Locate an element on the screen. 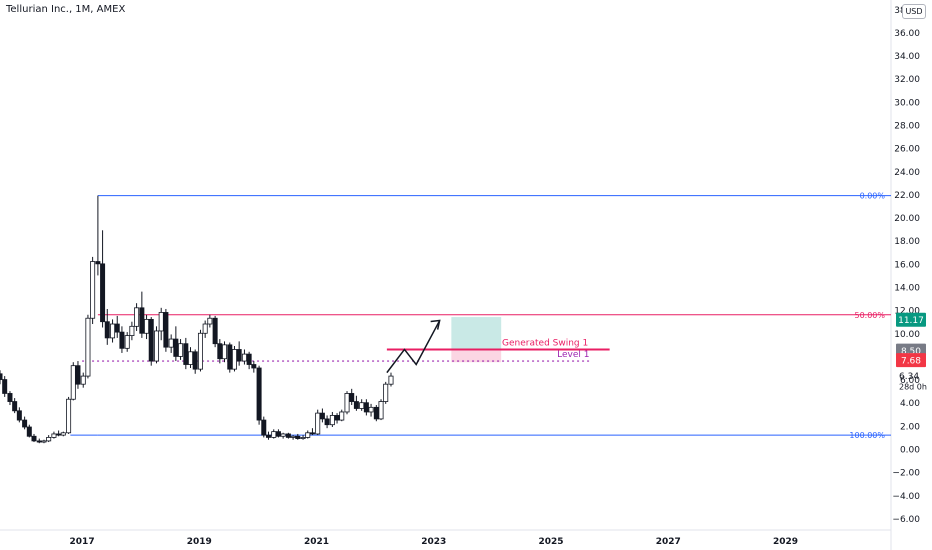 This screenshot has height=550, width=932. y-tick-label: 2.00 is located at coordinates (910, 427).